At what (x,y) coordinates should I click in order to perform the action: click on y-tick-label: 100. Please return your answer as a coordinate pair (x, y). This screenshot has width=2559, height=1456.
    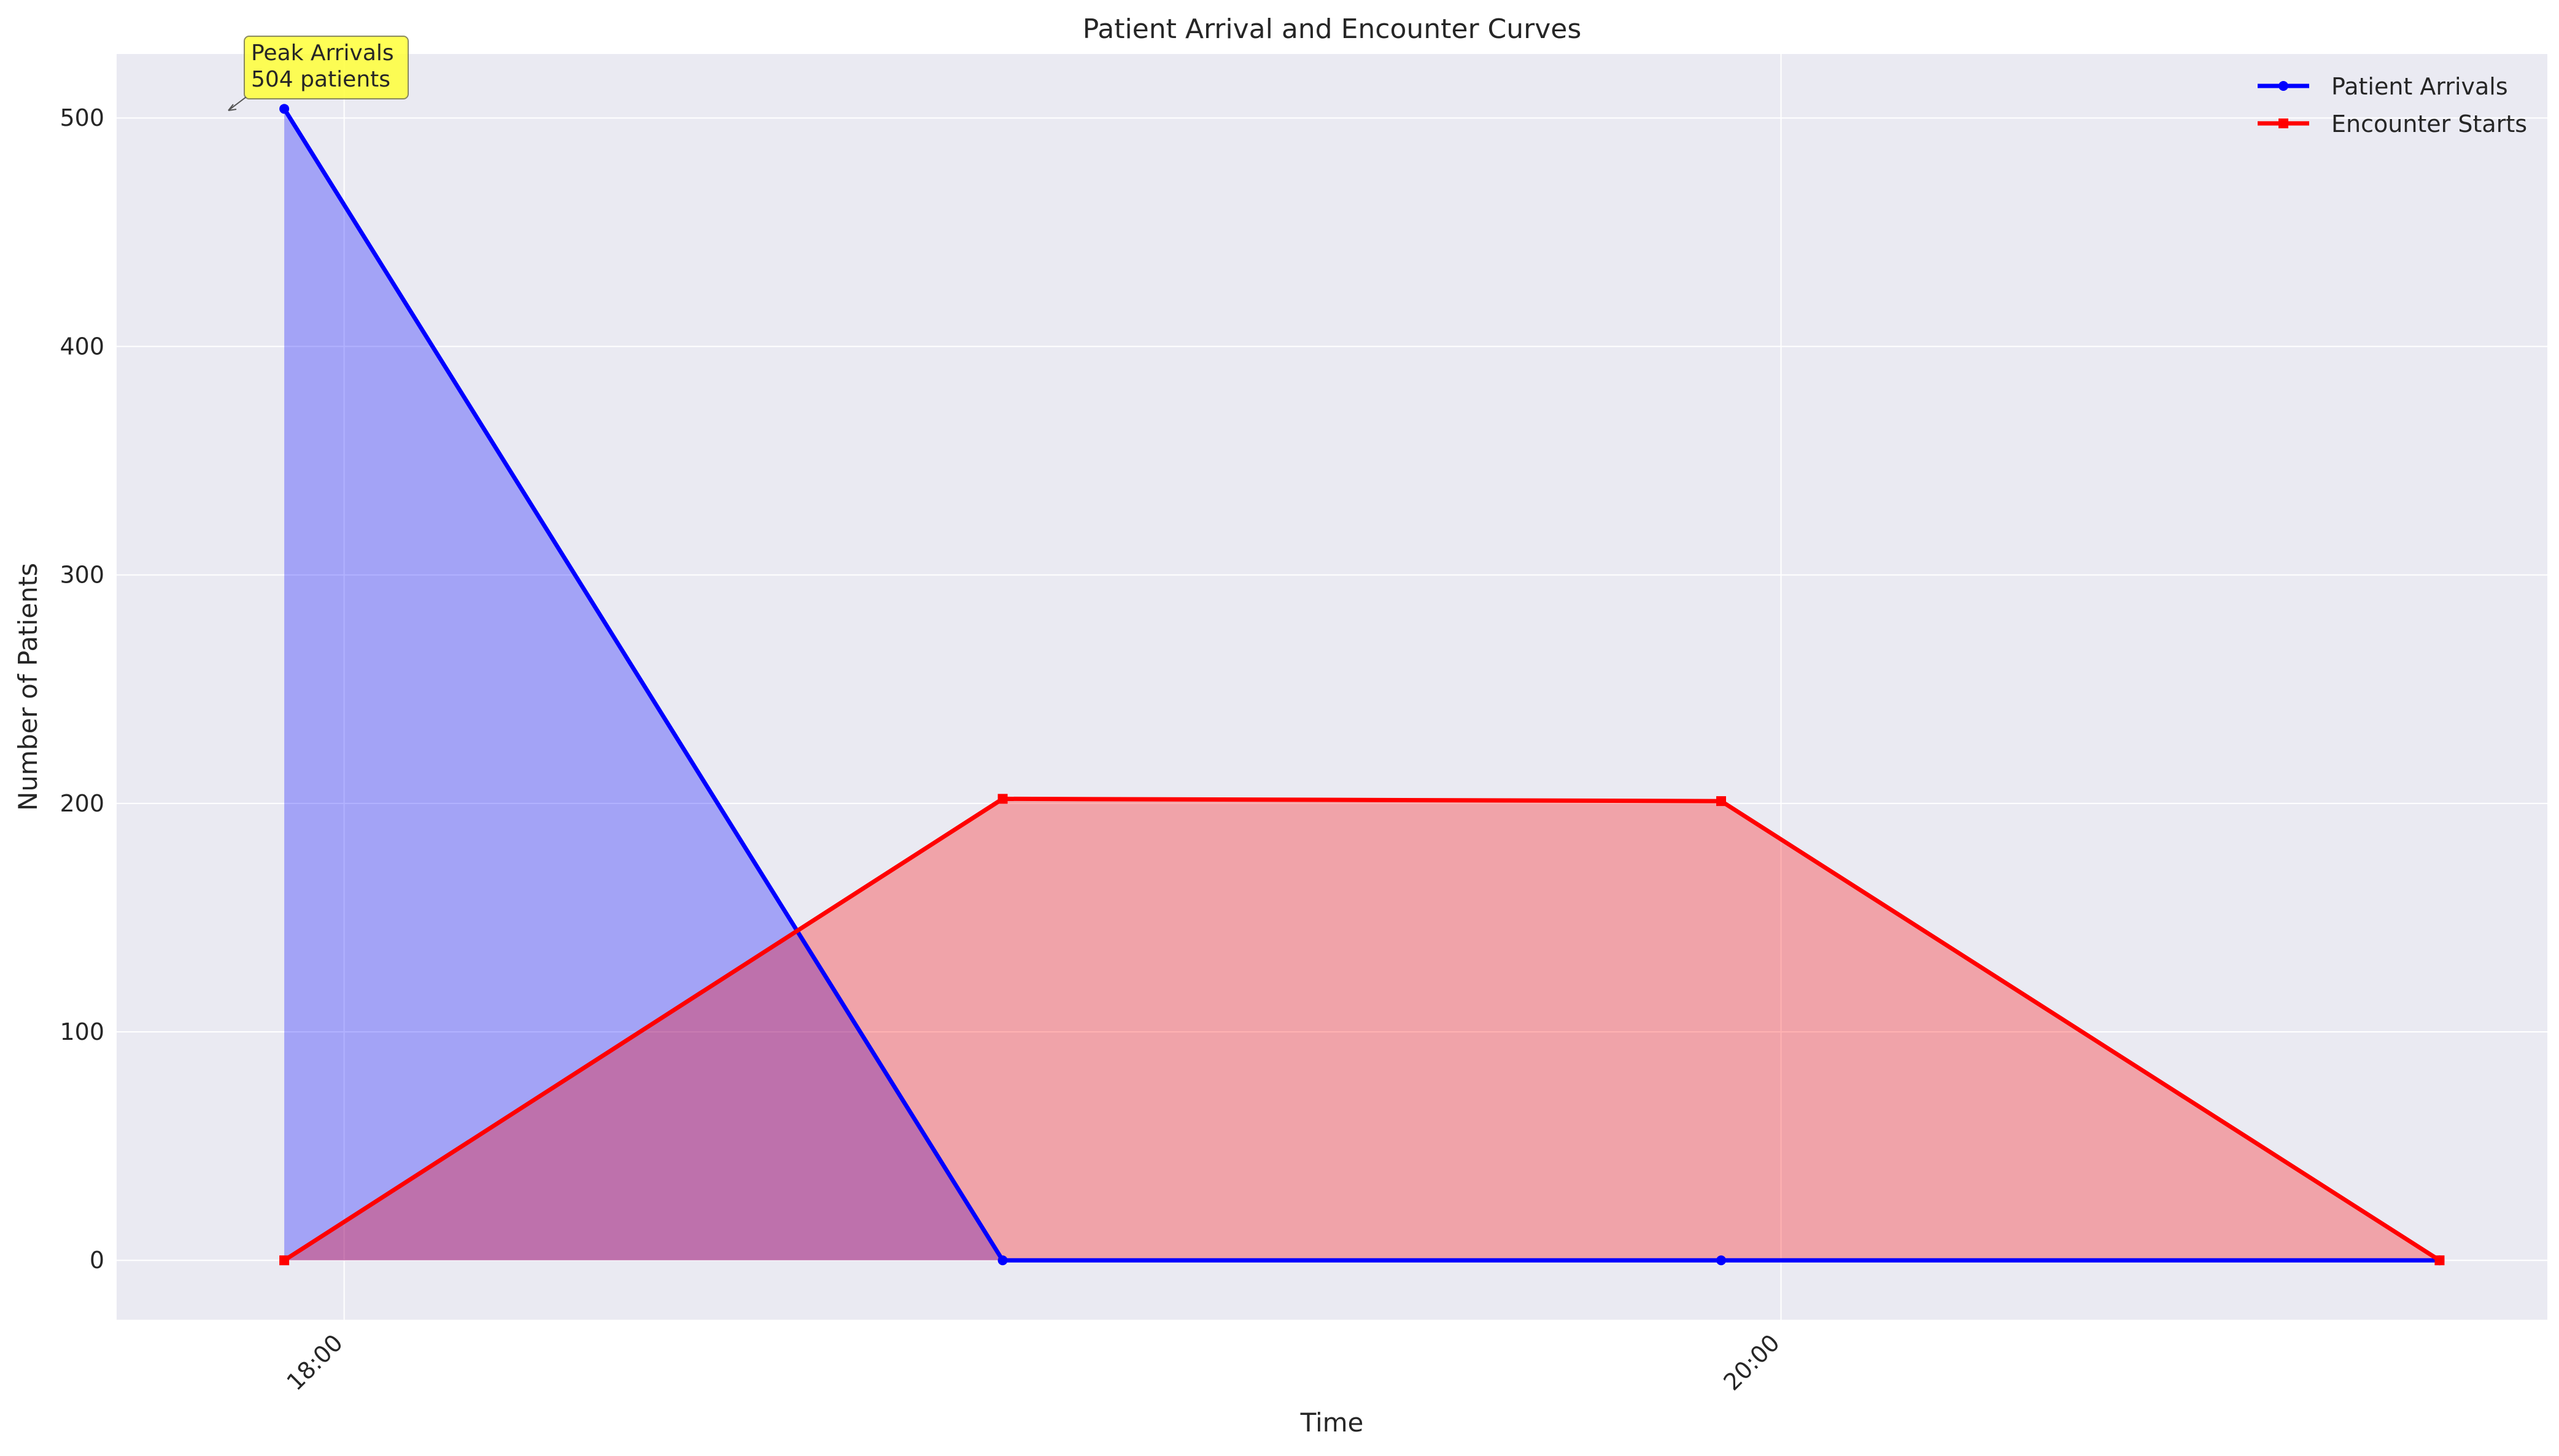
    Looking at the image, I should click on (82, 1031).